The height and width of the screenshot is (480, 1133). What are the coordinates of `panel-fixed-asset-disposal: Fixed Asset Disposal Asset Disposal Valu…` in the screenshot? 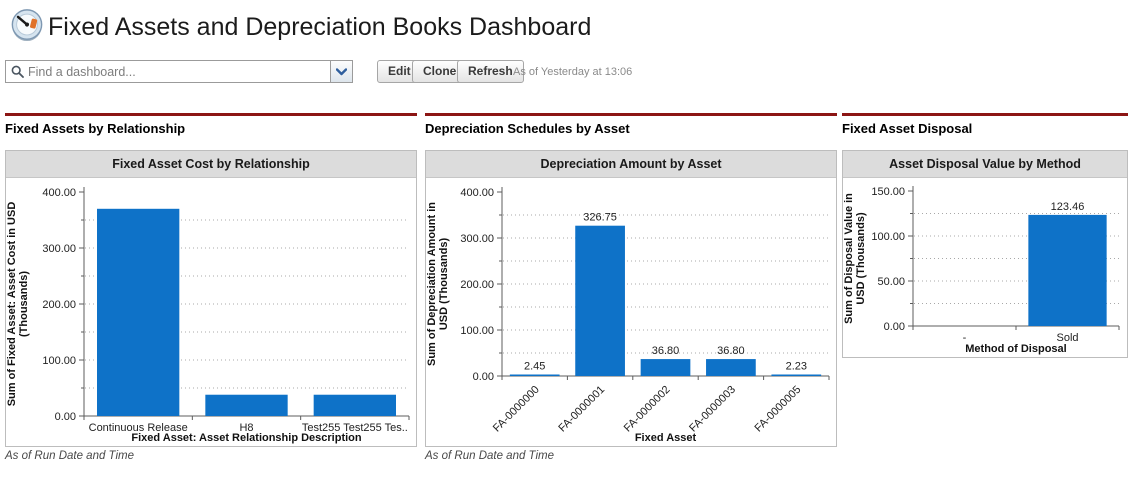 It's located at (985, 244).